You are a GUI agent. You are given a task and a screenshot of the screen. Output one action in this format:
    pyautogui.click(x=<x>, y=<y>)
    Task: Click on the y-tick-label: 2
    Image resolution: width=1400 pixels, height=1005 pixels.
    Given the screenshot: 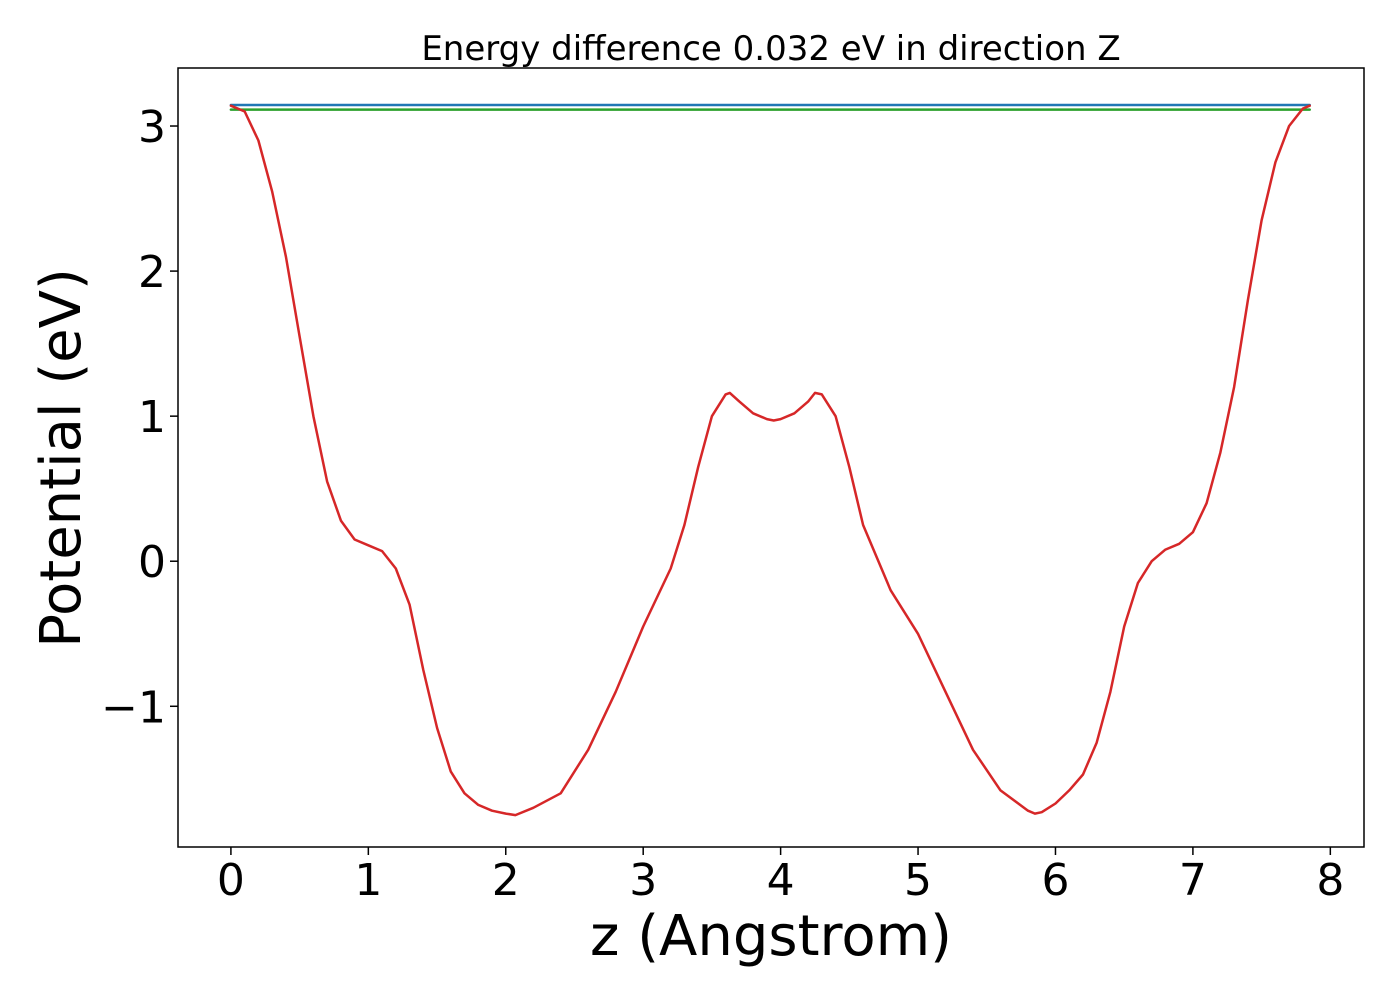 What is the action you would take?
    pyautogui.click(x=152, y=272)
    